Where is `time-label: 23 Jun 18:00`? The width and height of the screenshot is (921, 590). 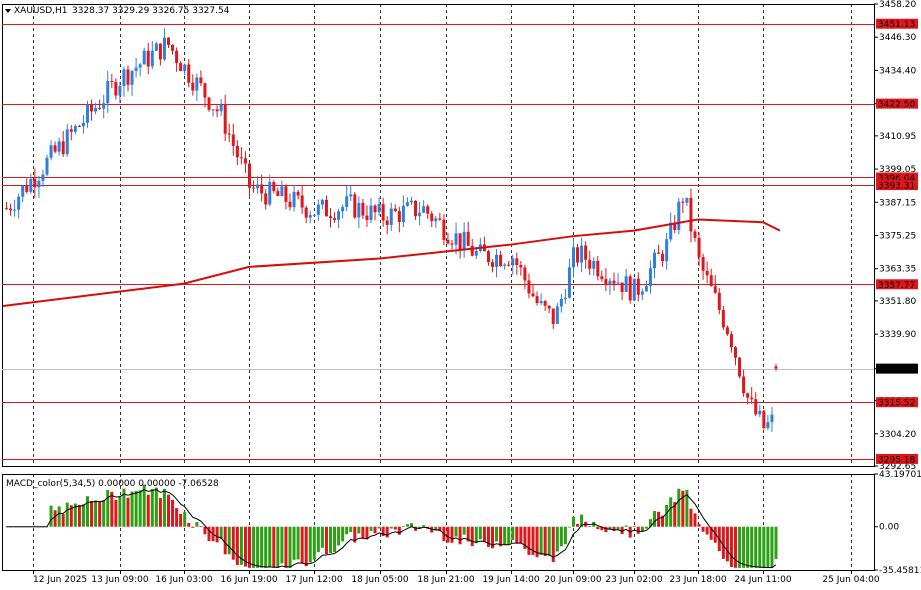
time-label: 23 Jun 18:00 is located at coordinates (697, 580).